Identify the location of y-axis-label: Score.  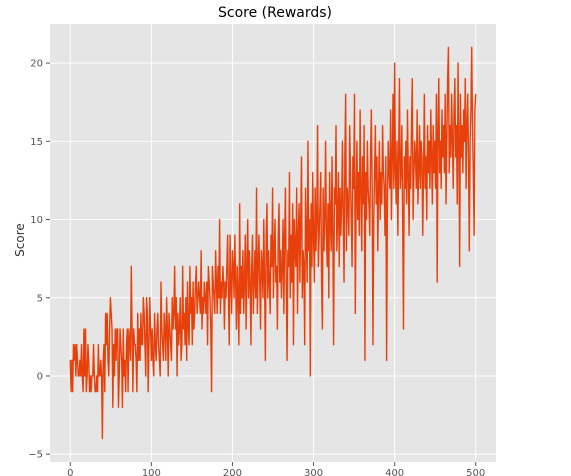
(20, 240).